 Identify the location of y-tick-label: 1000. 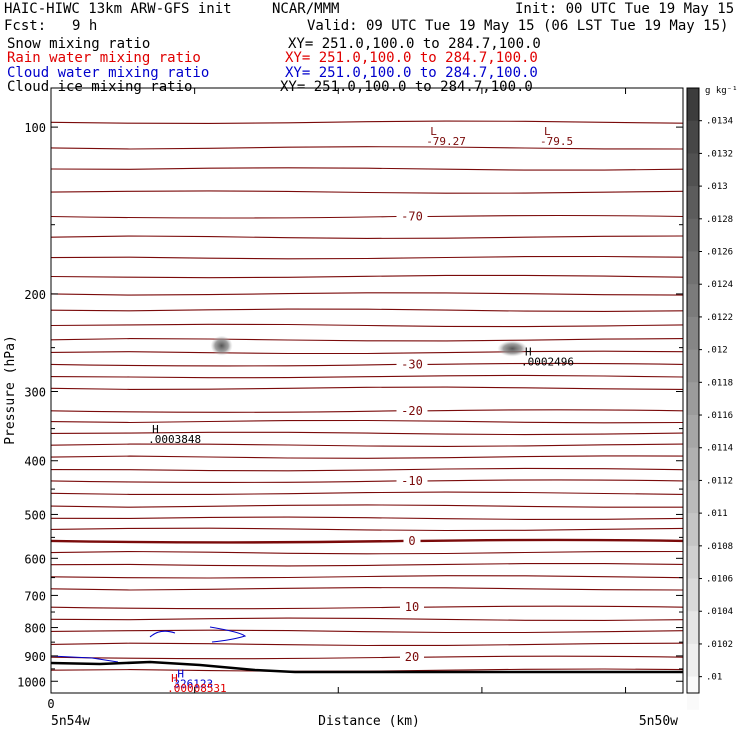
(31, 682).